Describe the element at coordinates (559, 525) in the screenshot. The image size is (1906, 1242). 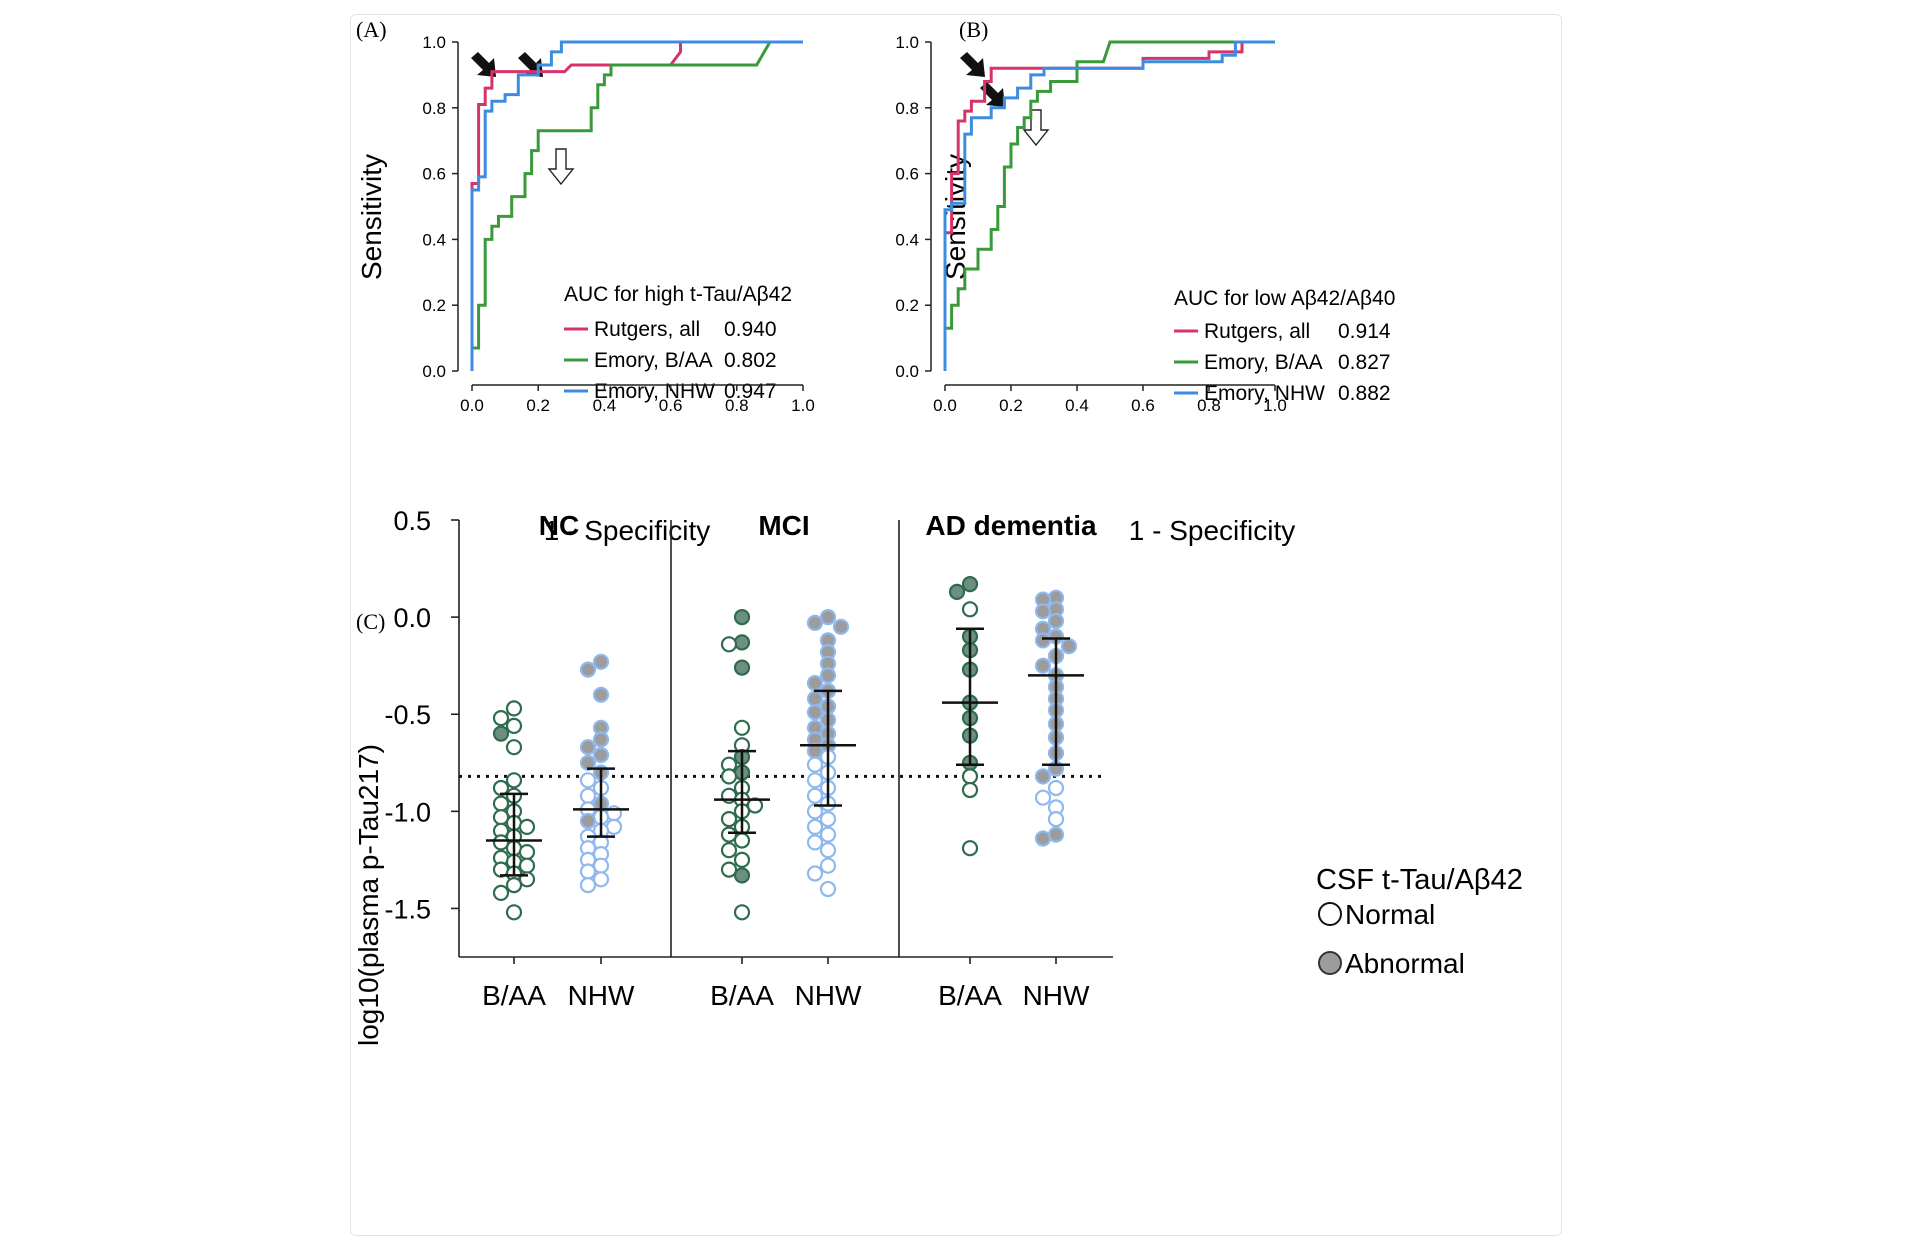
I see `group-title: NC` at that location.